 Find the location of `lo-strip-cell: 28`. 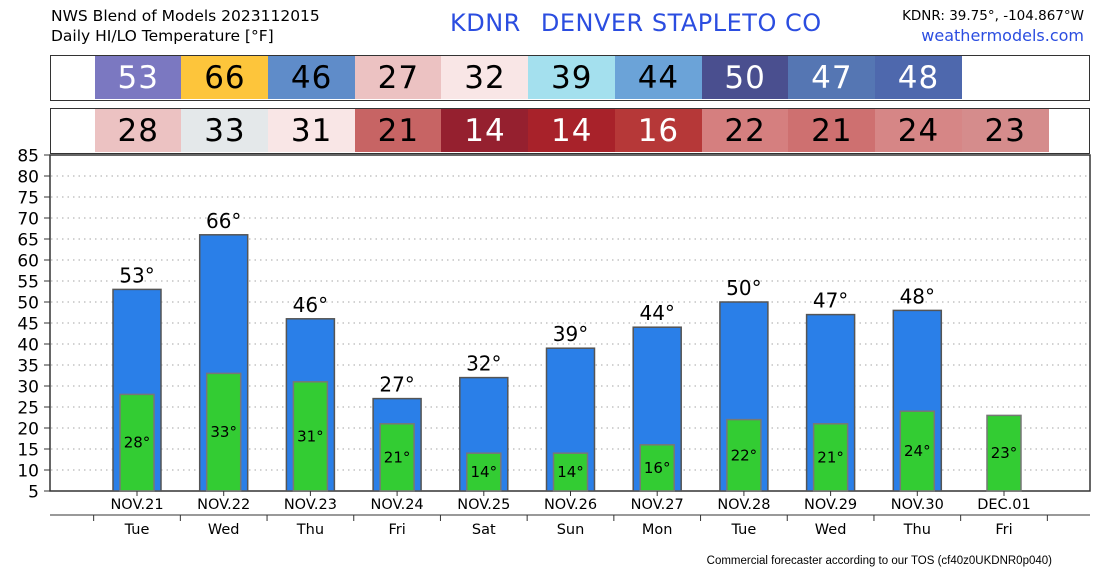

lo-strip-cell: 28 is located at coordinates (138, 130).